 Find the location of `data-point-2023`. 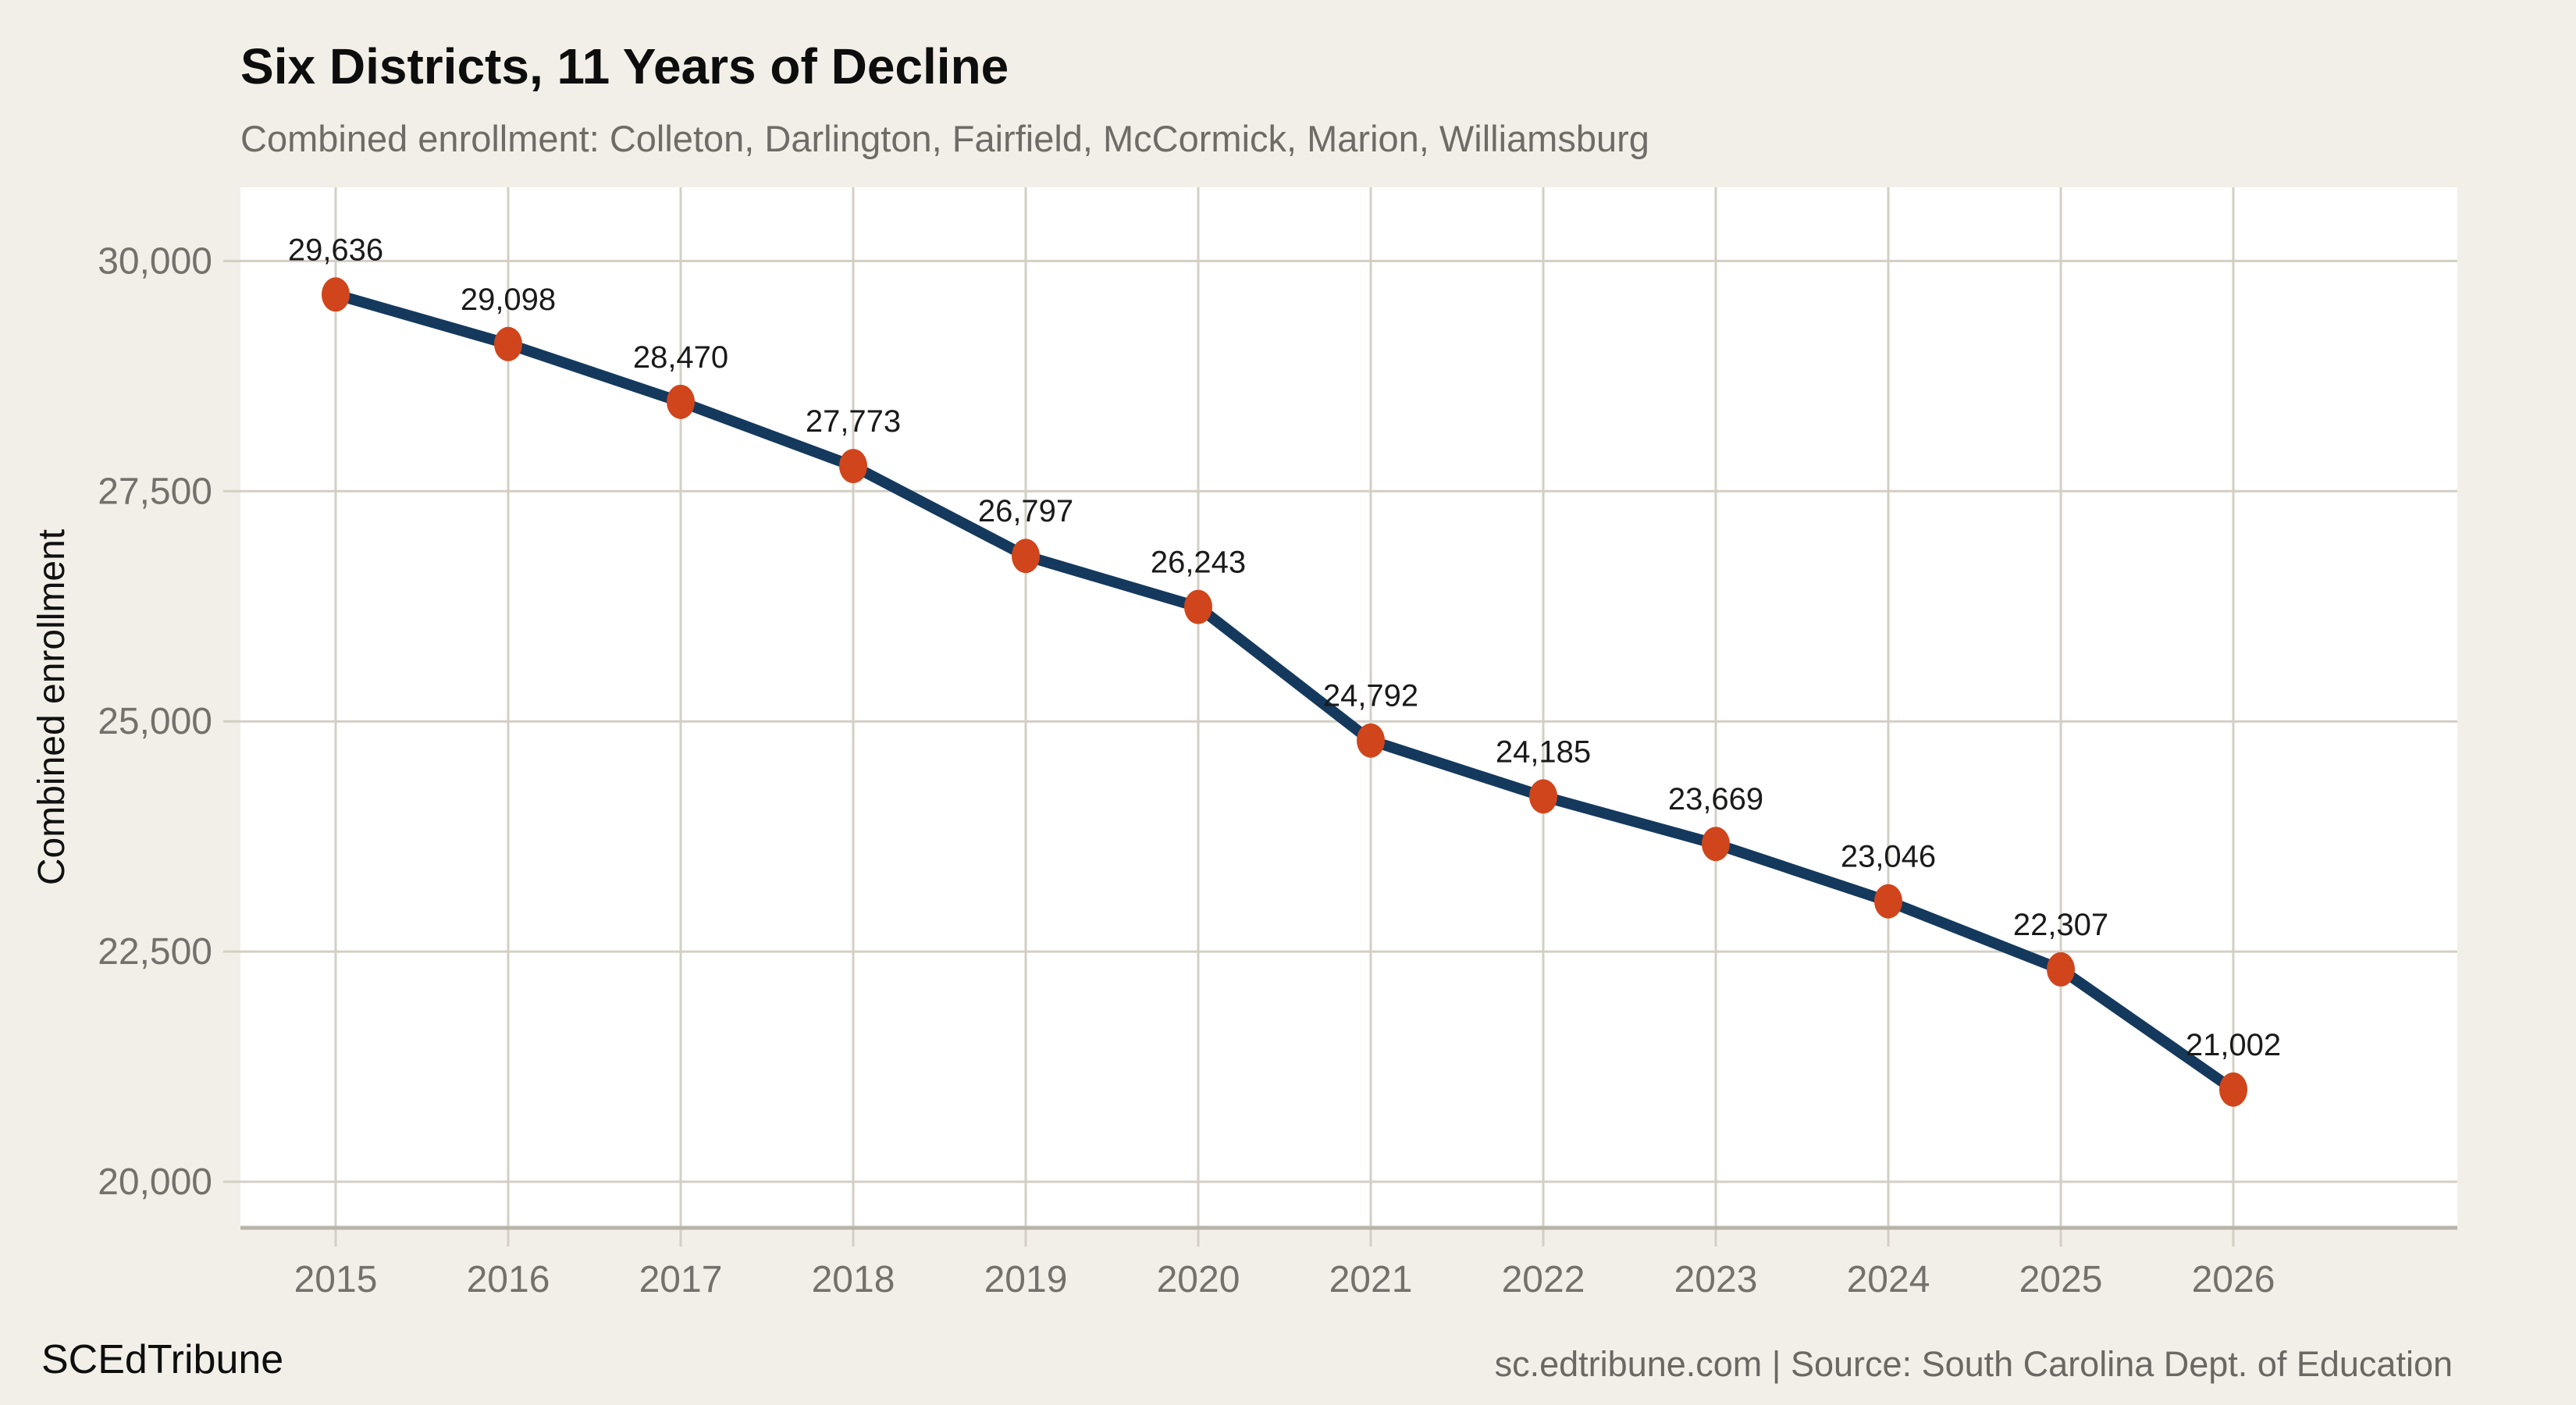

data-point-2023 is located at coordinates (1716, 844).